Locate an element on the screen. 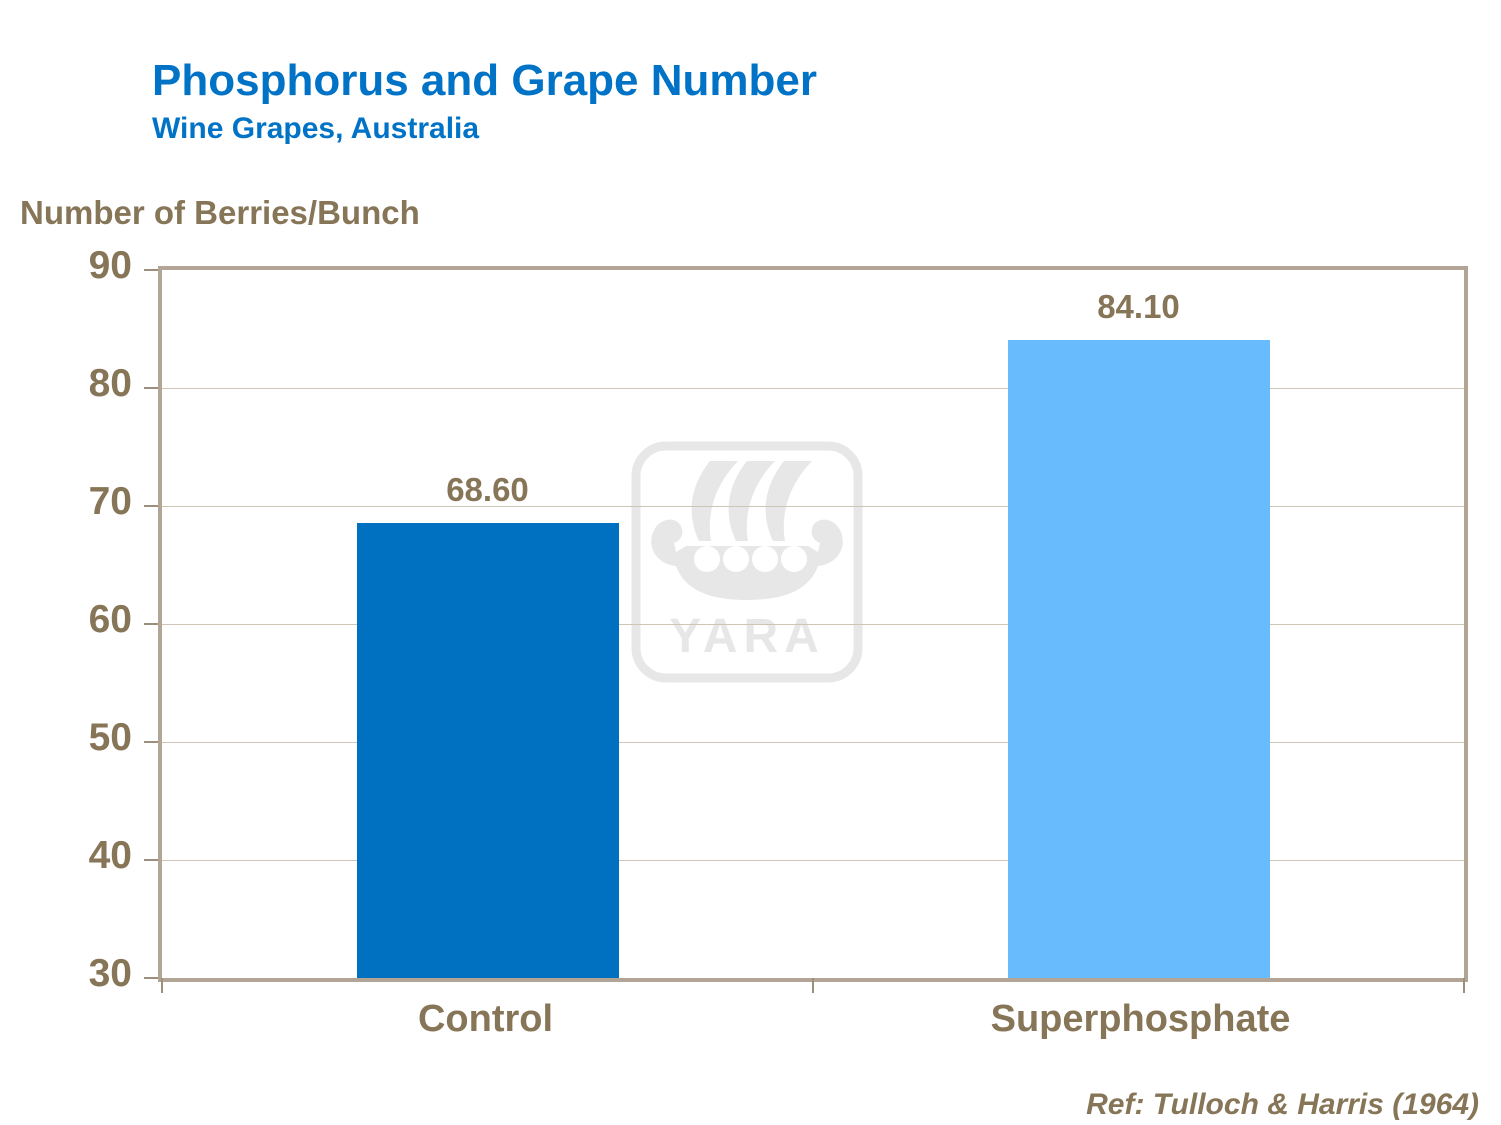  yara-logo-shapes: YARA is located at coordinates (747, 562).